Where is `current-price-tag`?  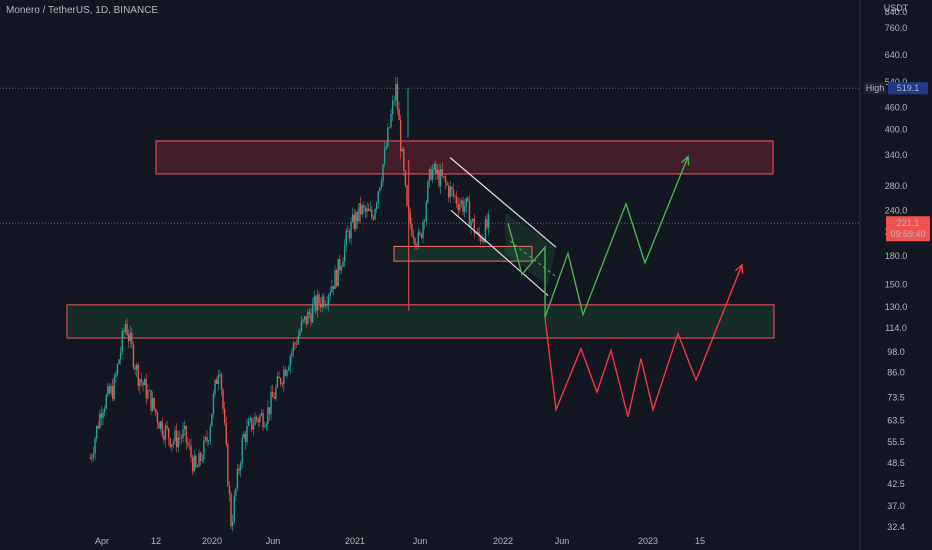
current-price-tag is located at coordinates (908, 229).